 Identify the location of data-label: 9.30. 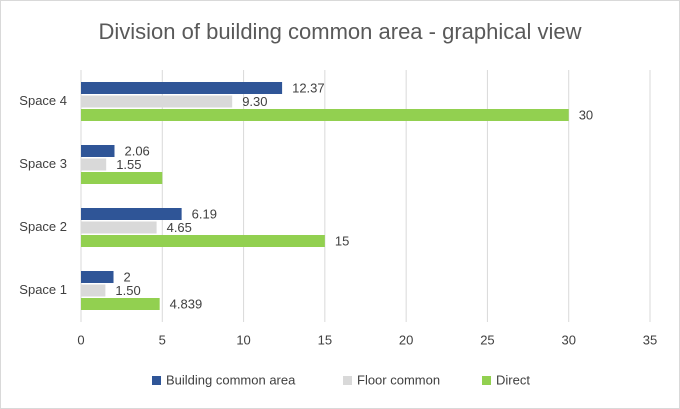
(254, 101).